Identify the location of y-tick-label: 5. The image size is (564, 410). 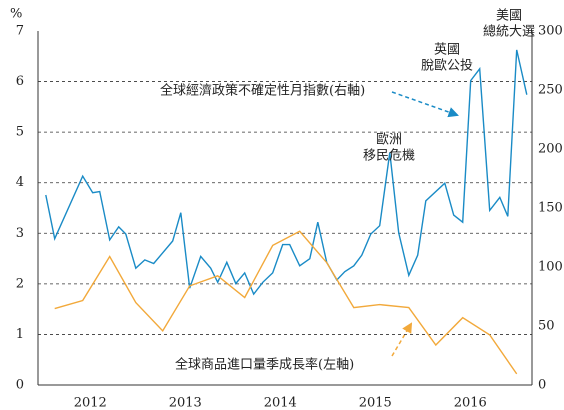
(20, 132).